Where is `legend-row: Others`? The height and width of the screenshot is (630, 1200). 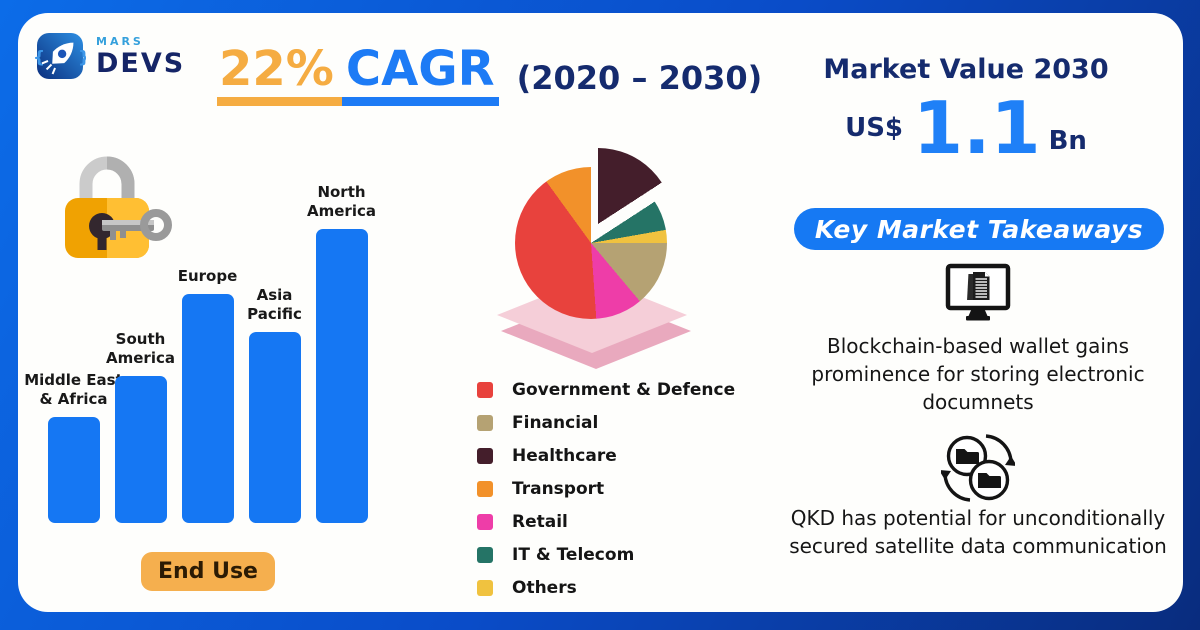 legend-row: Others is located at coordinates (606, 587).